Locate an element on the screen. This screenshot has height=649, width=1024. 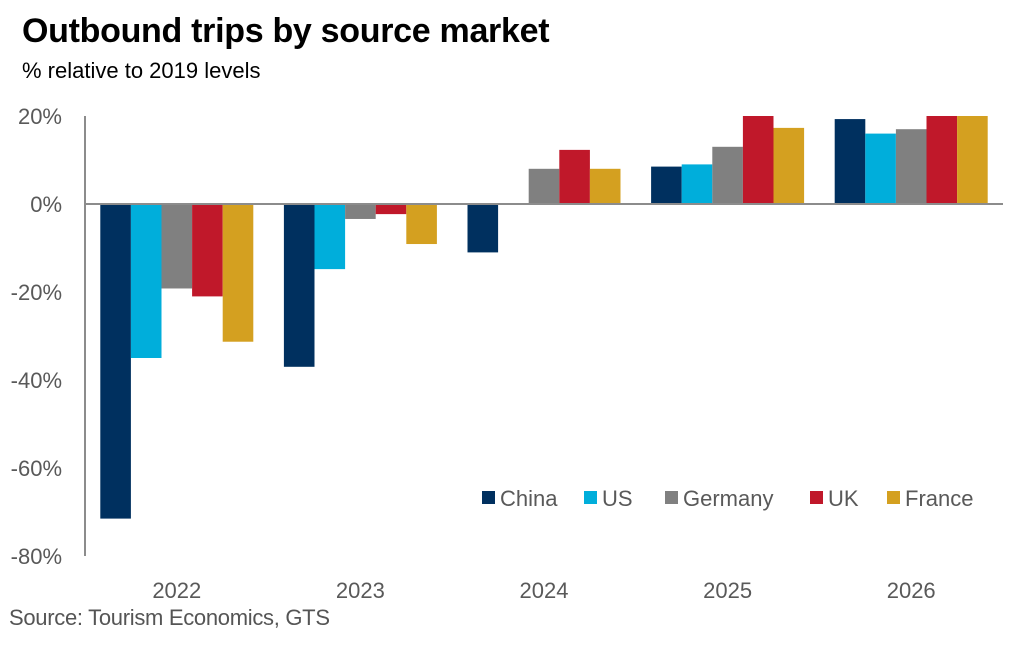
y-tick-label: -80% is located at coordinates (36, 556).